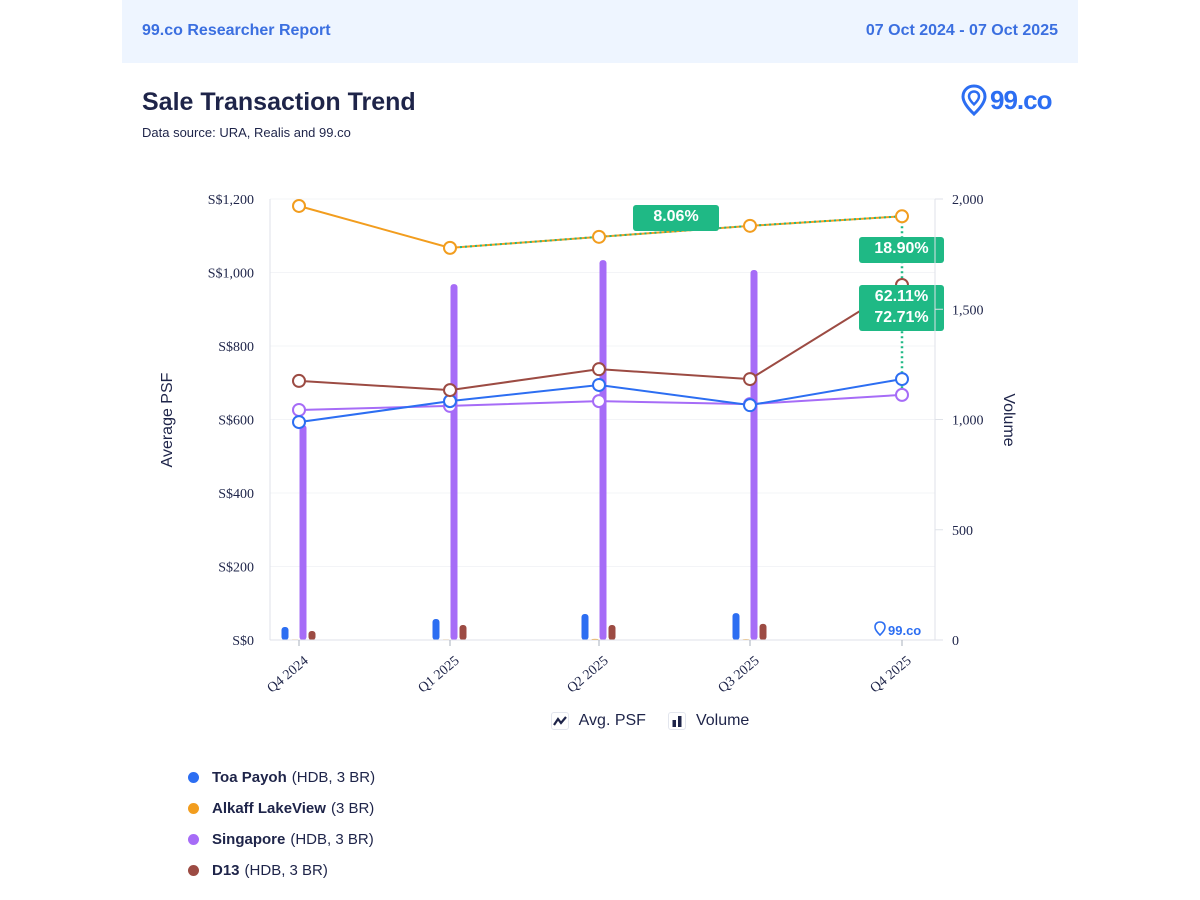  I want to click on line-chart-icon, so click(559, 721).